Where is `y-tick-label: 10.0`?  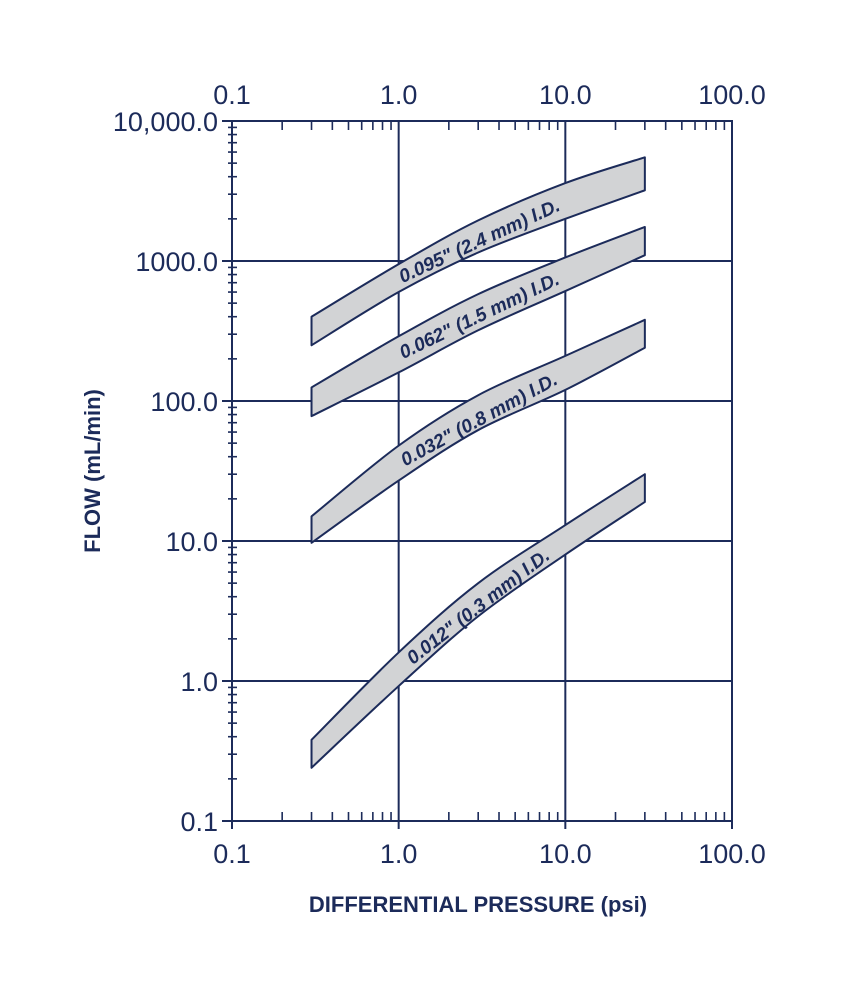
y-tick-label: 10.0 is located at coordinates (191, 542).